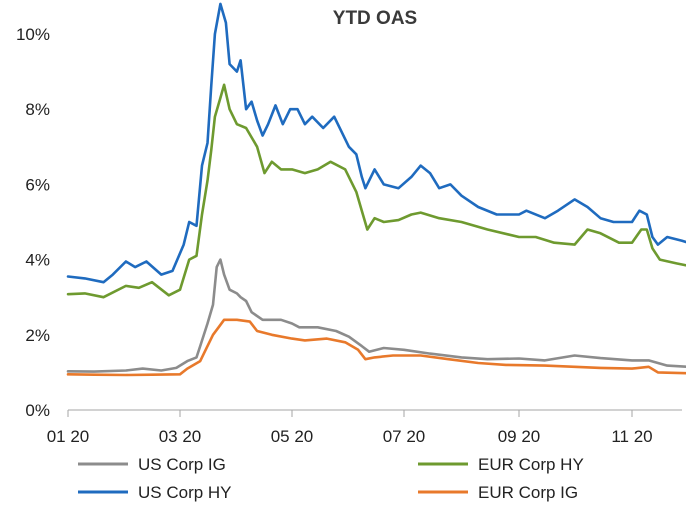 This screenshot has width=686, height=513. I want to click on y-tick-label: 6%, so click(37, 184).